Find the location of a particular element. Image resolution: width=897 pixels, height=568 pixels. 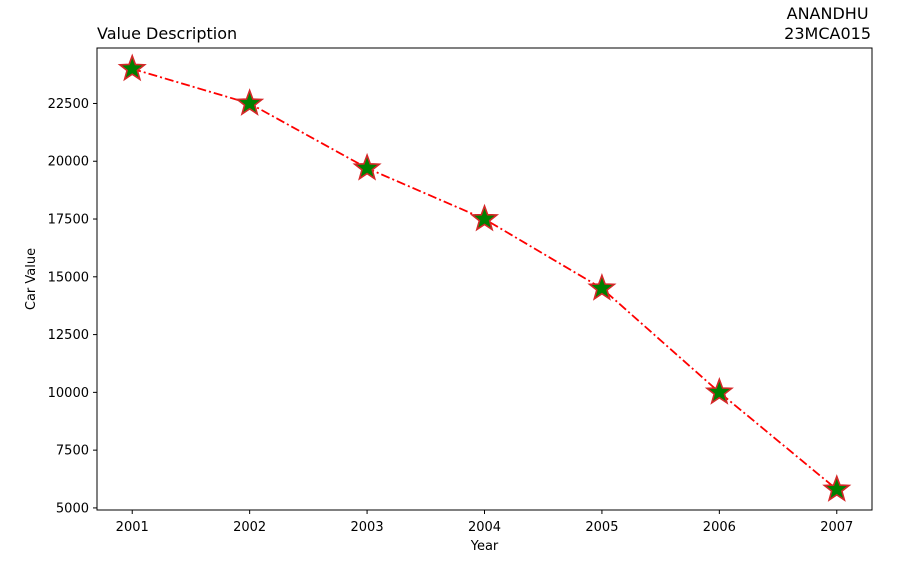

y-tick-label: 20000 is located at coordinates (68, 162).